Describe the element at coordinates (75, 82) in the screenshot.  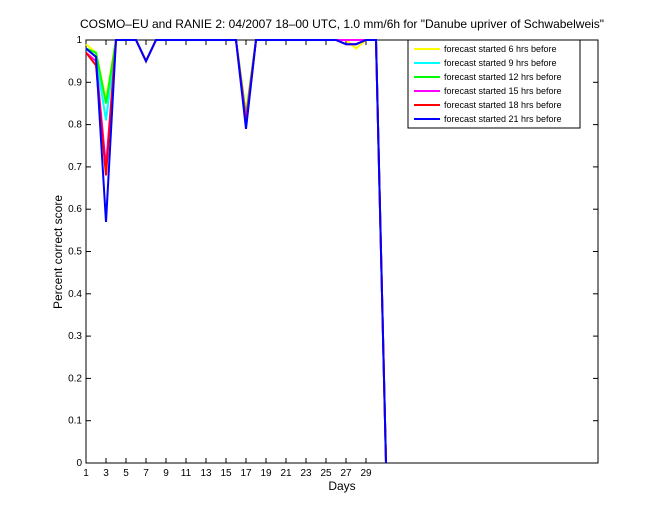
I see `y-tick-label: 0.9` at that location.